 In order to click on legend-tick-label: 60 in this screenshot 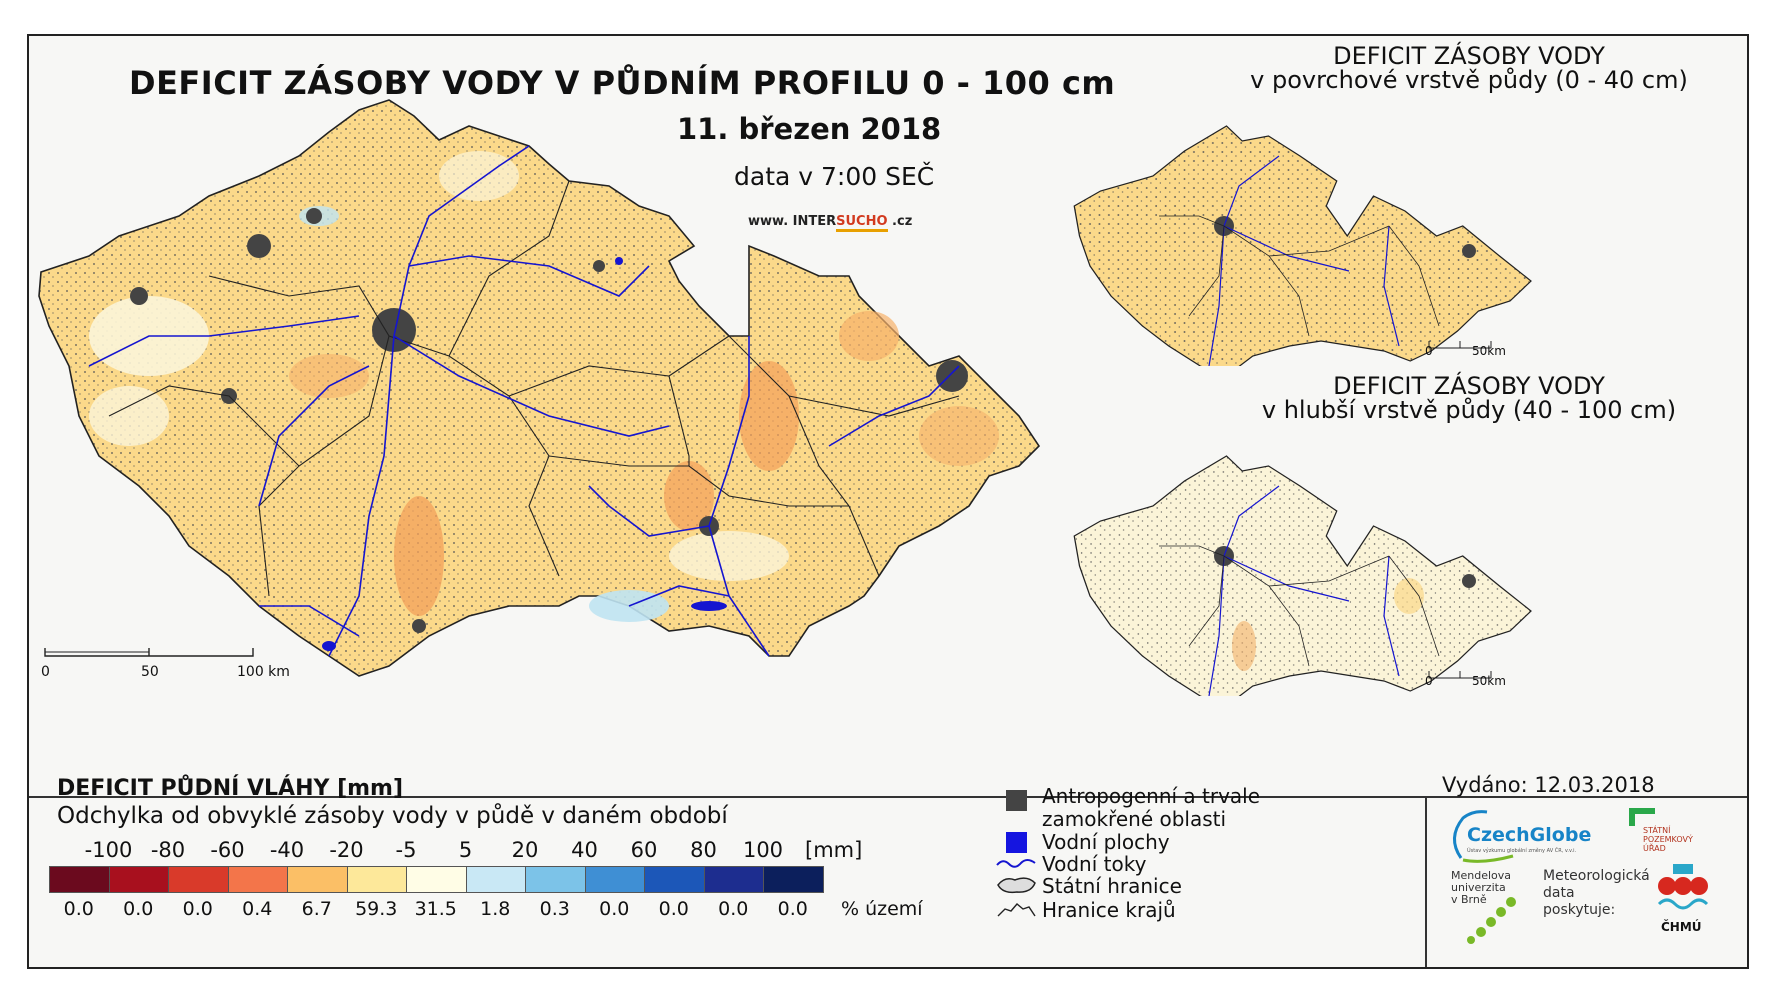, I will do `click(644, 850)`.